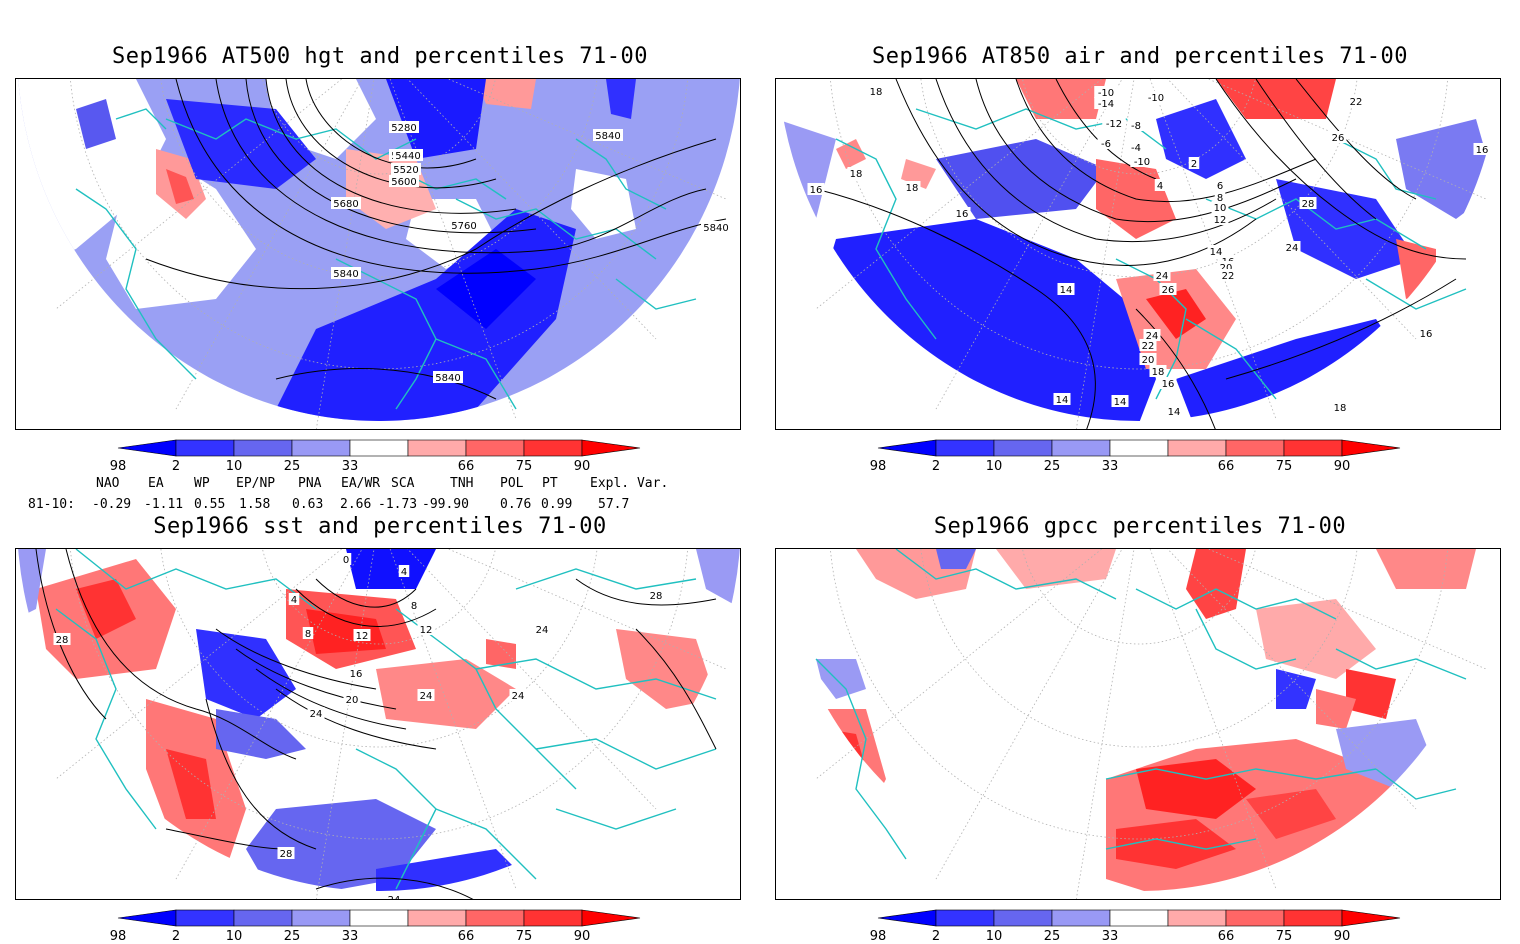 This screenshot has height=944, width=1520. Describe the element at coordinates (1220, 186) in the screenshot. I see `contour-label: 6` at that location.